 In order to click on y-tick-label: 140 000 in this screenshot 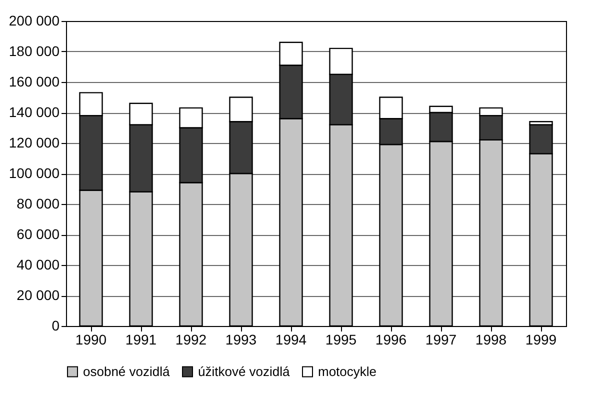, I will do `click(34, 112)`.